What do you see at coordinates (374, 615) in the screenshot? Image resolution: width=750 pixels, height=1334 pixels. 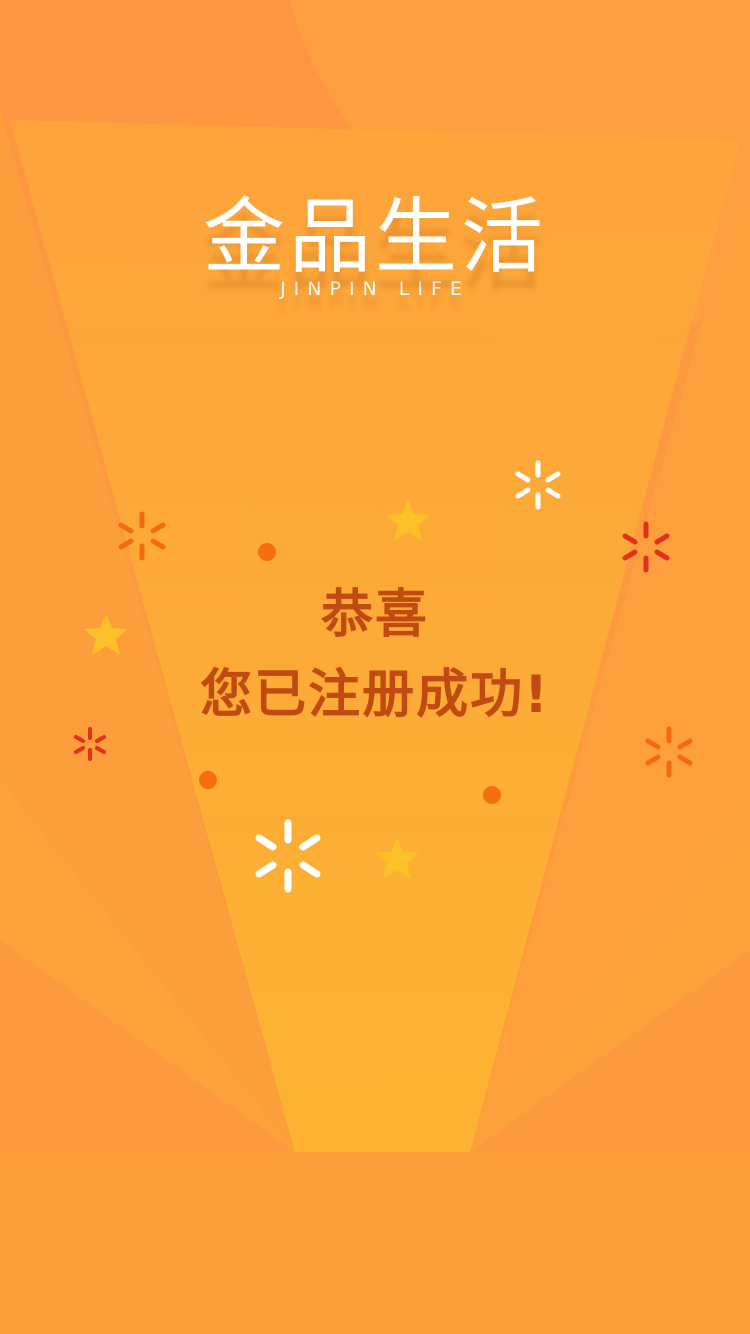 I see `congrats-text: 恭喜` at bounding box center [374, 615].